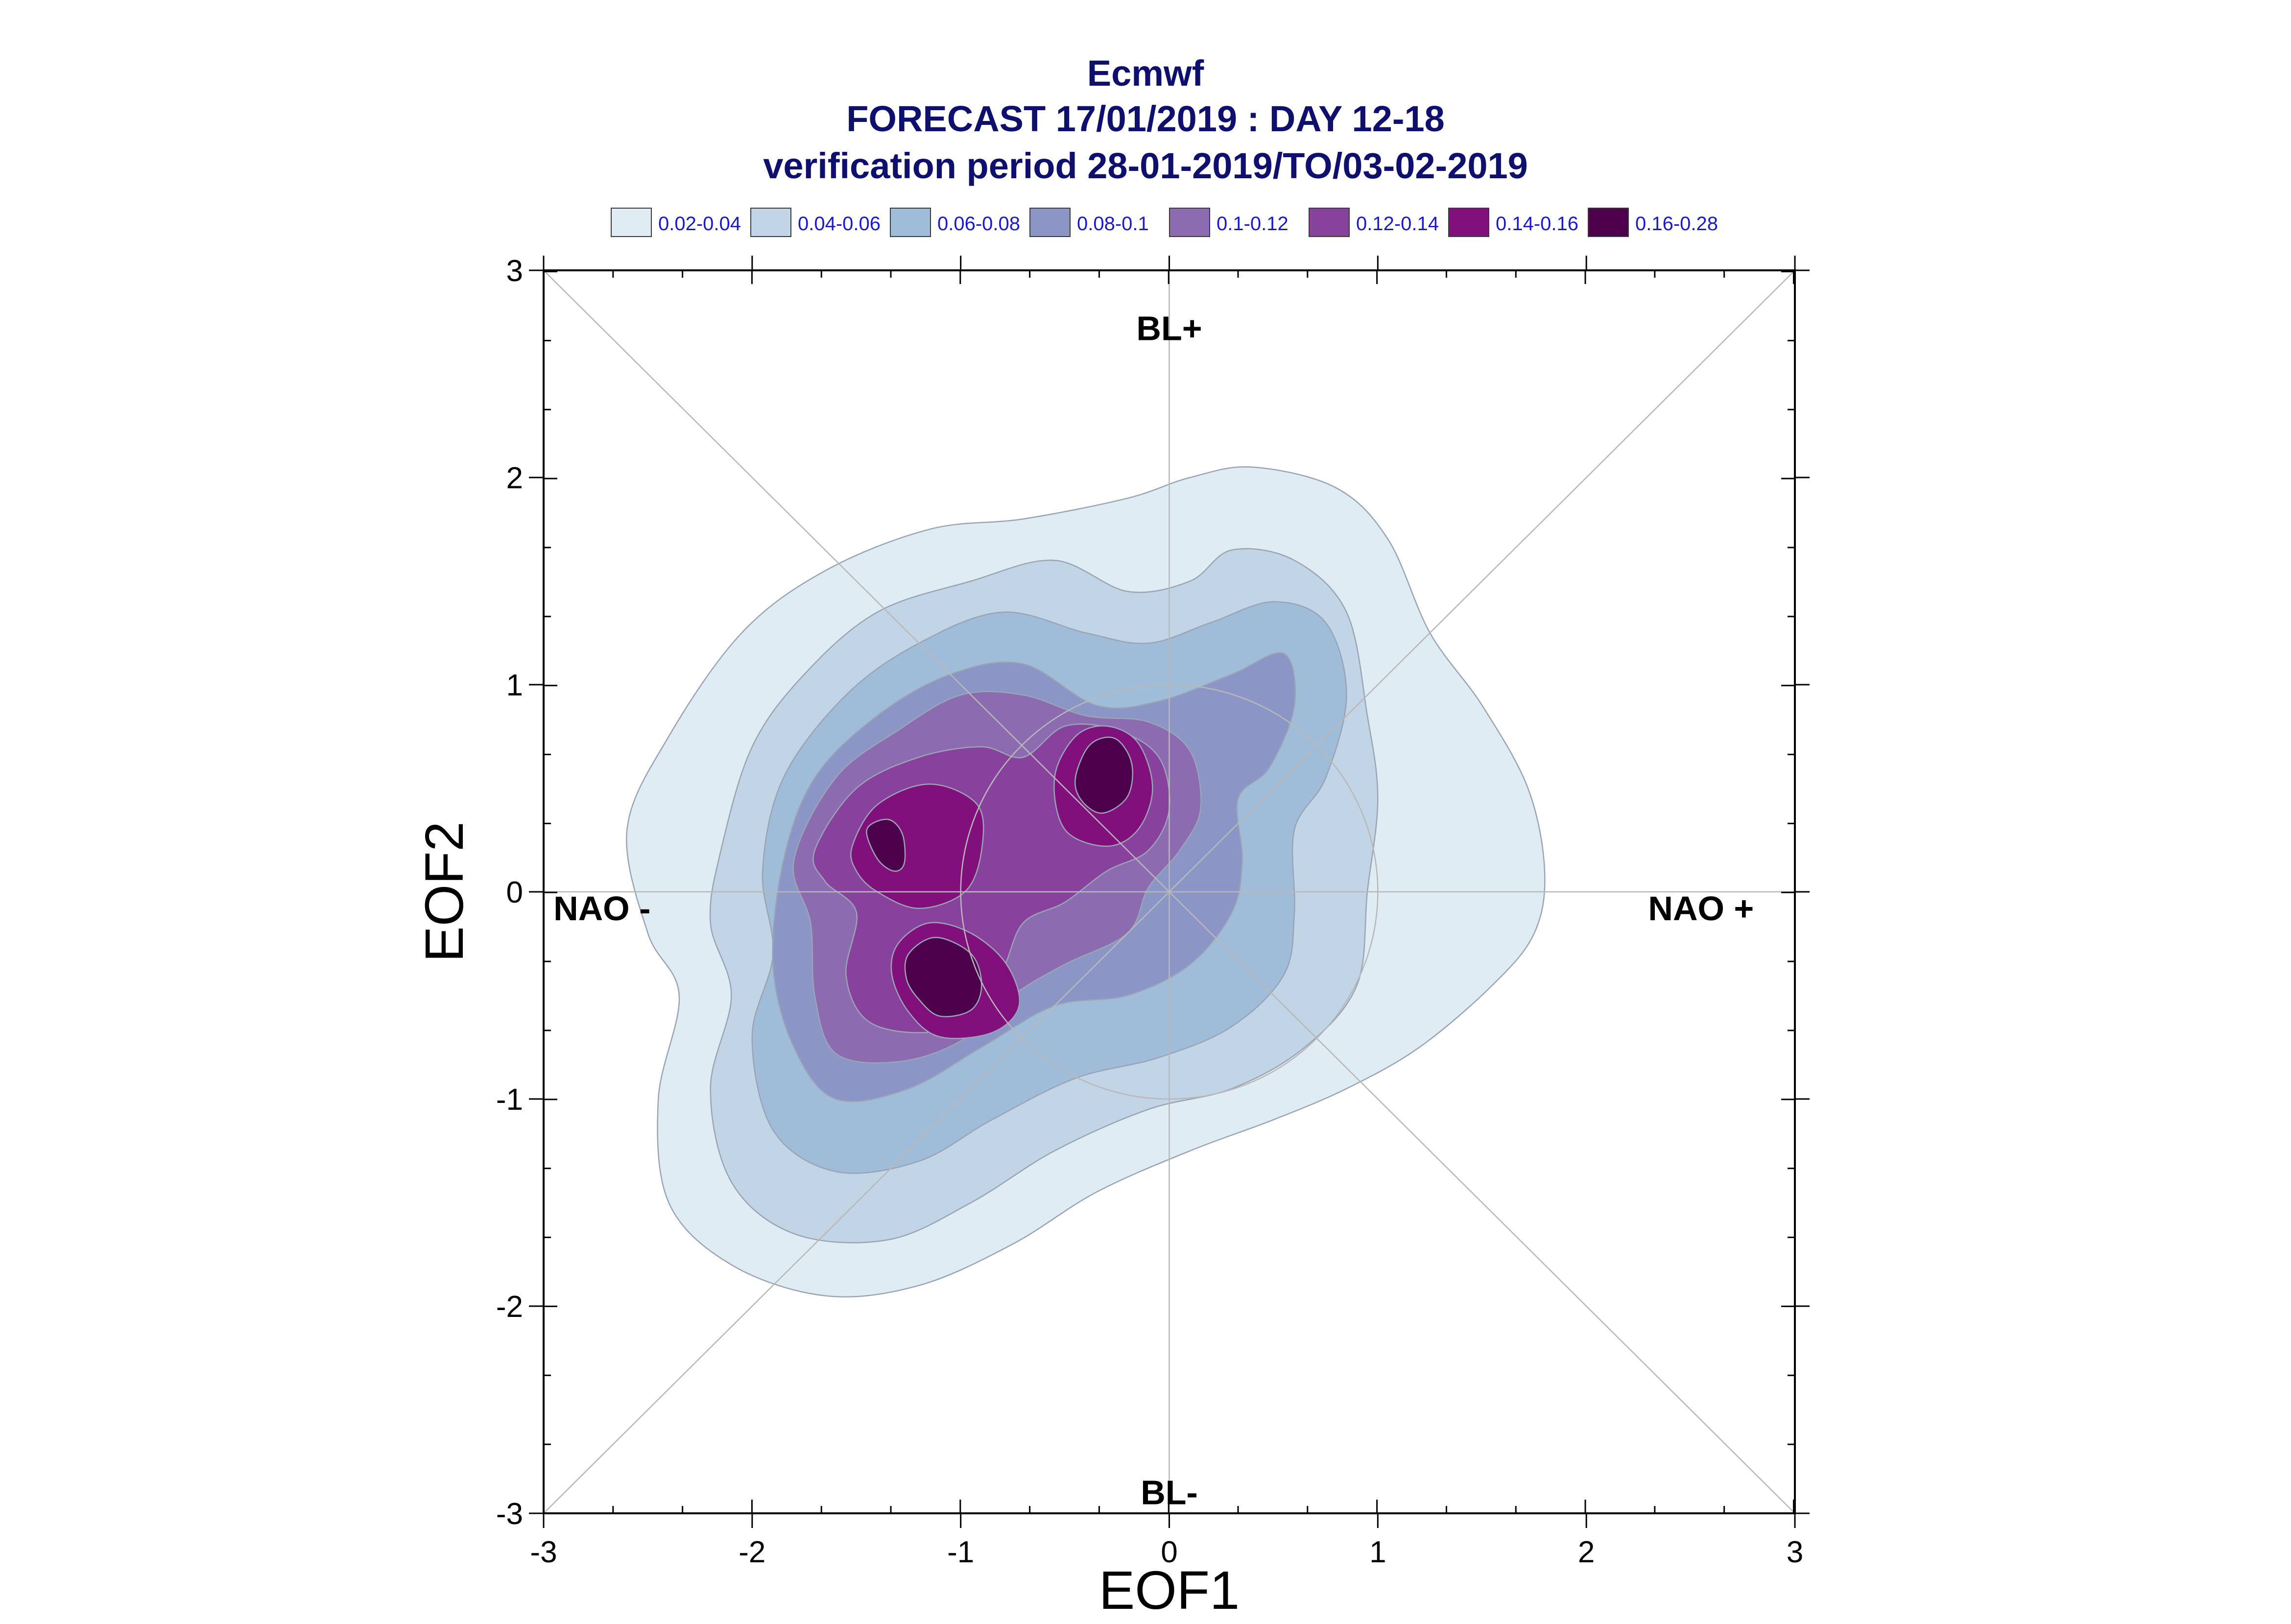 The width and height of the screenshot is (2291, 1624). What do you see at coordinates (1377, 1552) in the screenshot?
I see `x-tick-label-5: 1` at bounding box center [1377, 1552].